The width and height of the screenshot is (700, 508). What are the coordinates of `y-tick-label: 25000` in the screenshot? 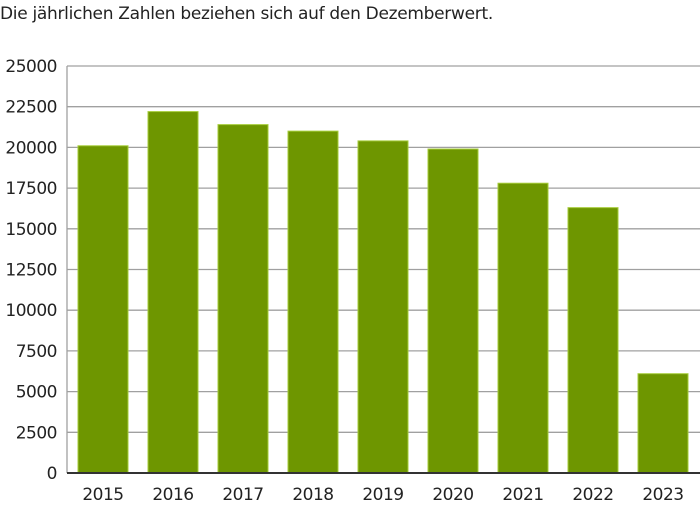 It's located at (31, 67).